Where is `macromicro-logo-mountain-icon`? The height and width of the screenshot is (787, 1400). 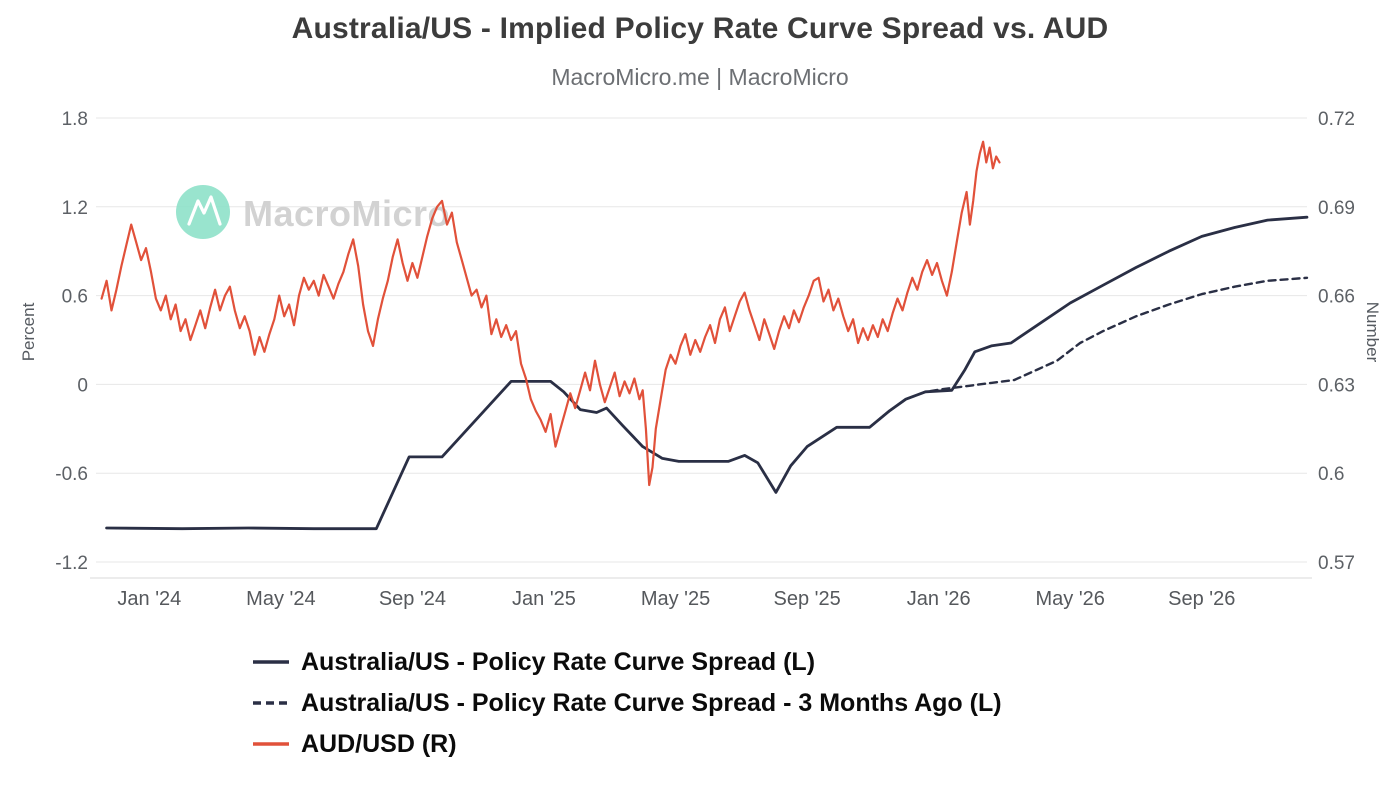
macromicro-logo-mountain-icon is located at coordinates (204, 210).